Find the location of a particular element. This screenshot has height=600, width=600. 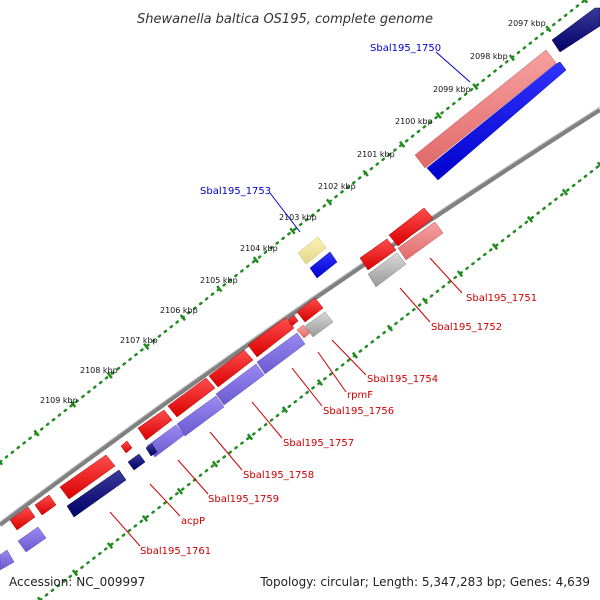

gene-feature-purple-left-a is located at coordinates (32, 539).